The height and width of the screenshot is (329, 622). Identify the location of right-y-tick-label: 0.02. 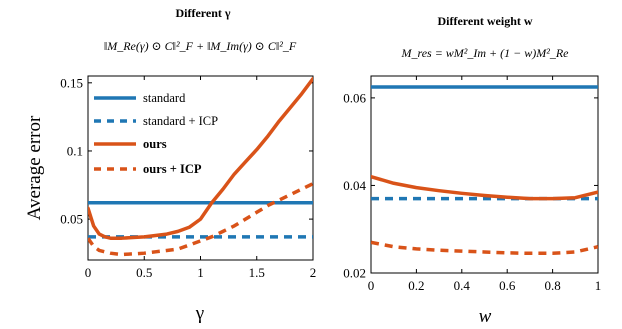
(354, 273).